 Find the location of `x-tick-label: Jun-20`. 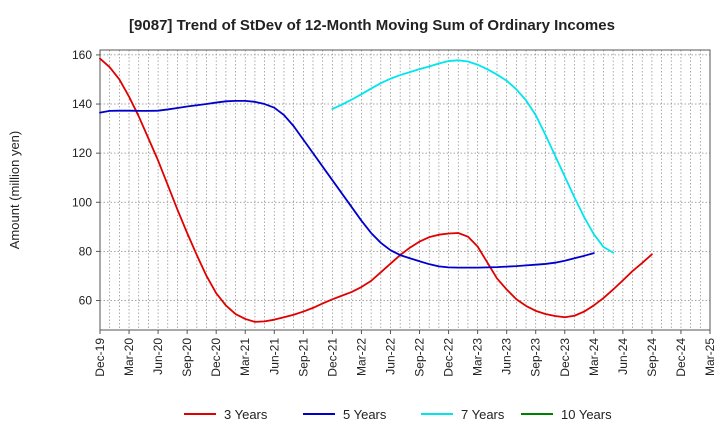

x-tick-label: Jun-20 is located at coordinates (158, 356).